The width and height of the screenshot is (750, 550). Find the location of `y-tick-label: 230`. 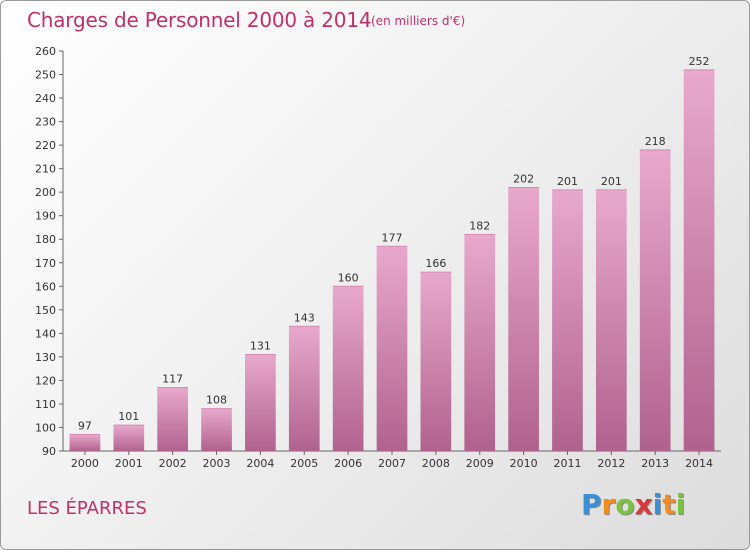

y-tick-label: 230 is located at coordinates (45, 122).